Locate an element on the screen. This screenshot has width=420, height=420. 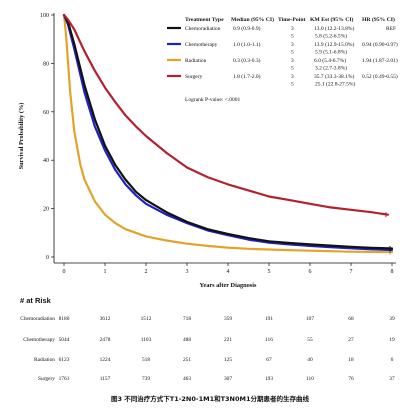
risk-value: 221 is located at coordinates (228, 340).